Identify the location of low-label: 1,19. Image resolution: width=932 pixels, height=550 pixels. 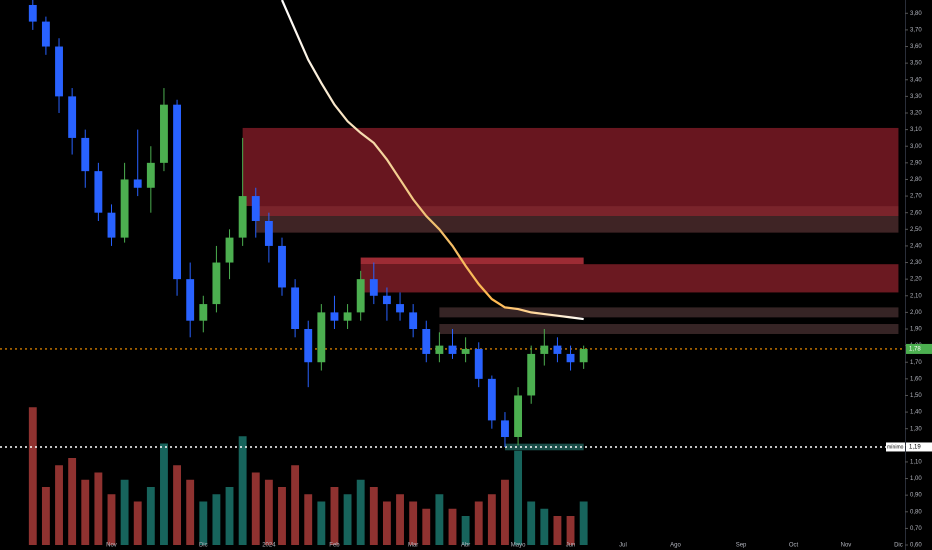
(915, 448).